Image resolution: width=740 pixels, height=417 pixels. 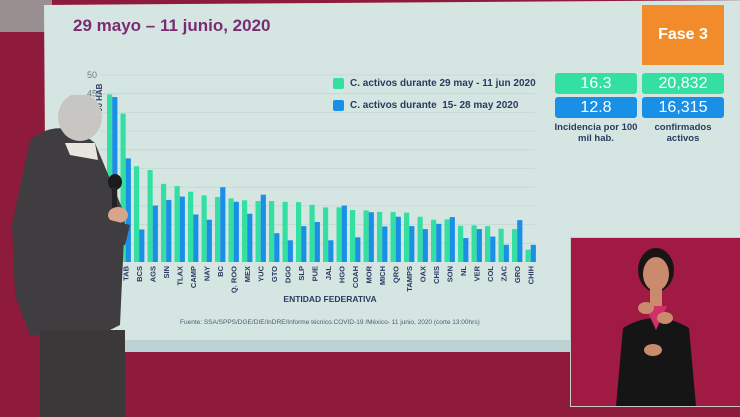 What do you see at coordinates (99, 97) in the screenshot?
I see `y-axis-label: 00 HAB` at bounding box center [99, 97].